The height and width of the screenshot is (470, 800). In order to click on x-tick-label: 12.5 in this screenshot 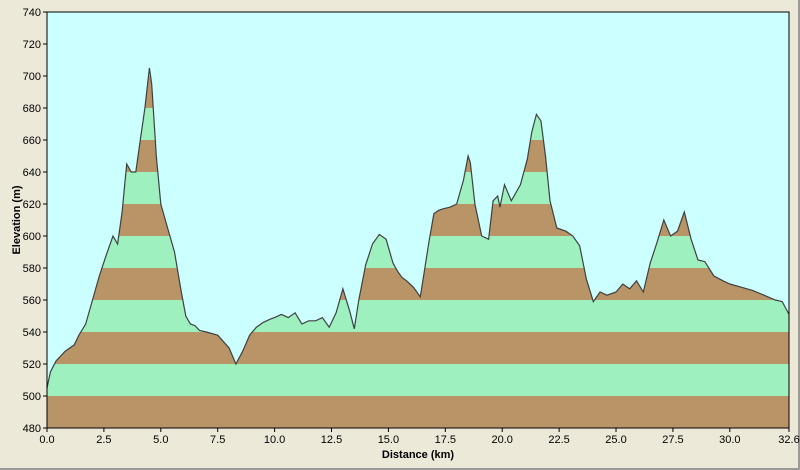, I will do `click(331, 440)`.